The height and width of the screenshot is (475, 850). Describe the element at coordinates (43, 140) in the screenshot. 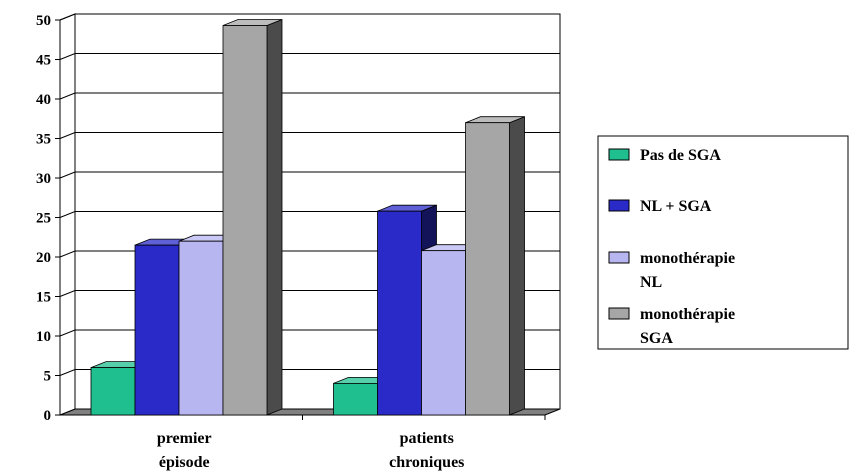

I see `y-tick-label: 35` at that location.